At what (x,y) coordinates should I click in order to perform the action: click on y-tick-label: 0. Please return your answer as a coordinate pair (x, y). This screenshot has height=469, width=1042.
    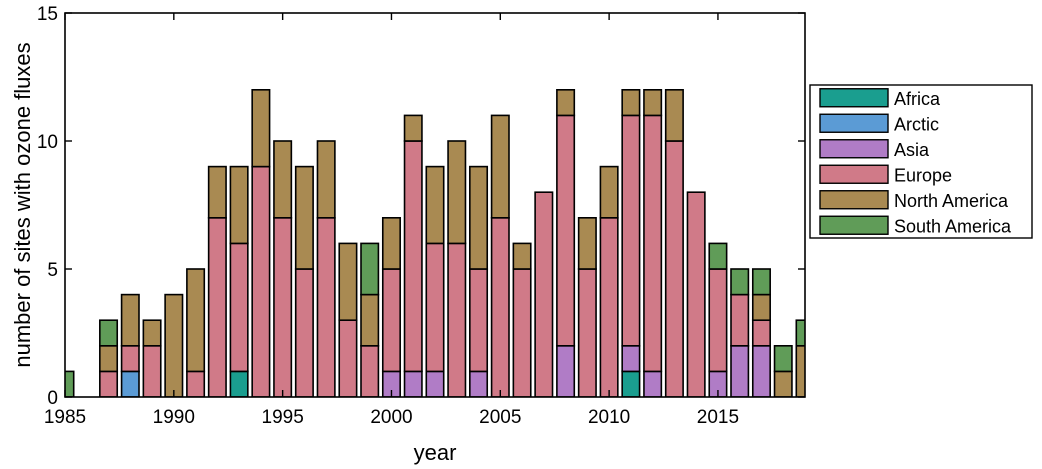
    Looking at the image, I should click on (52, 398).